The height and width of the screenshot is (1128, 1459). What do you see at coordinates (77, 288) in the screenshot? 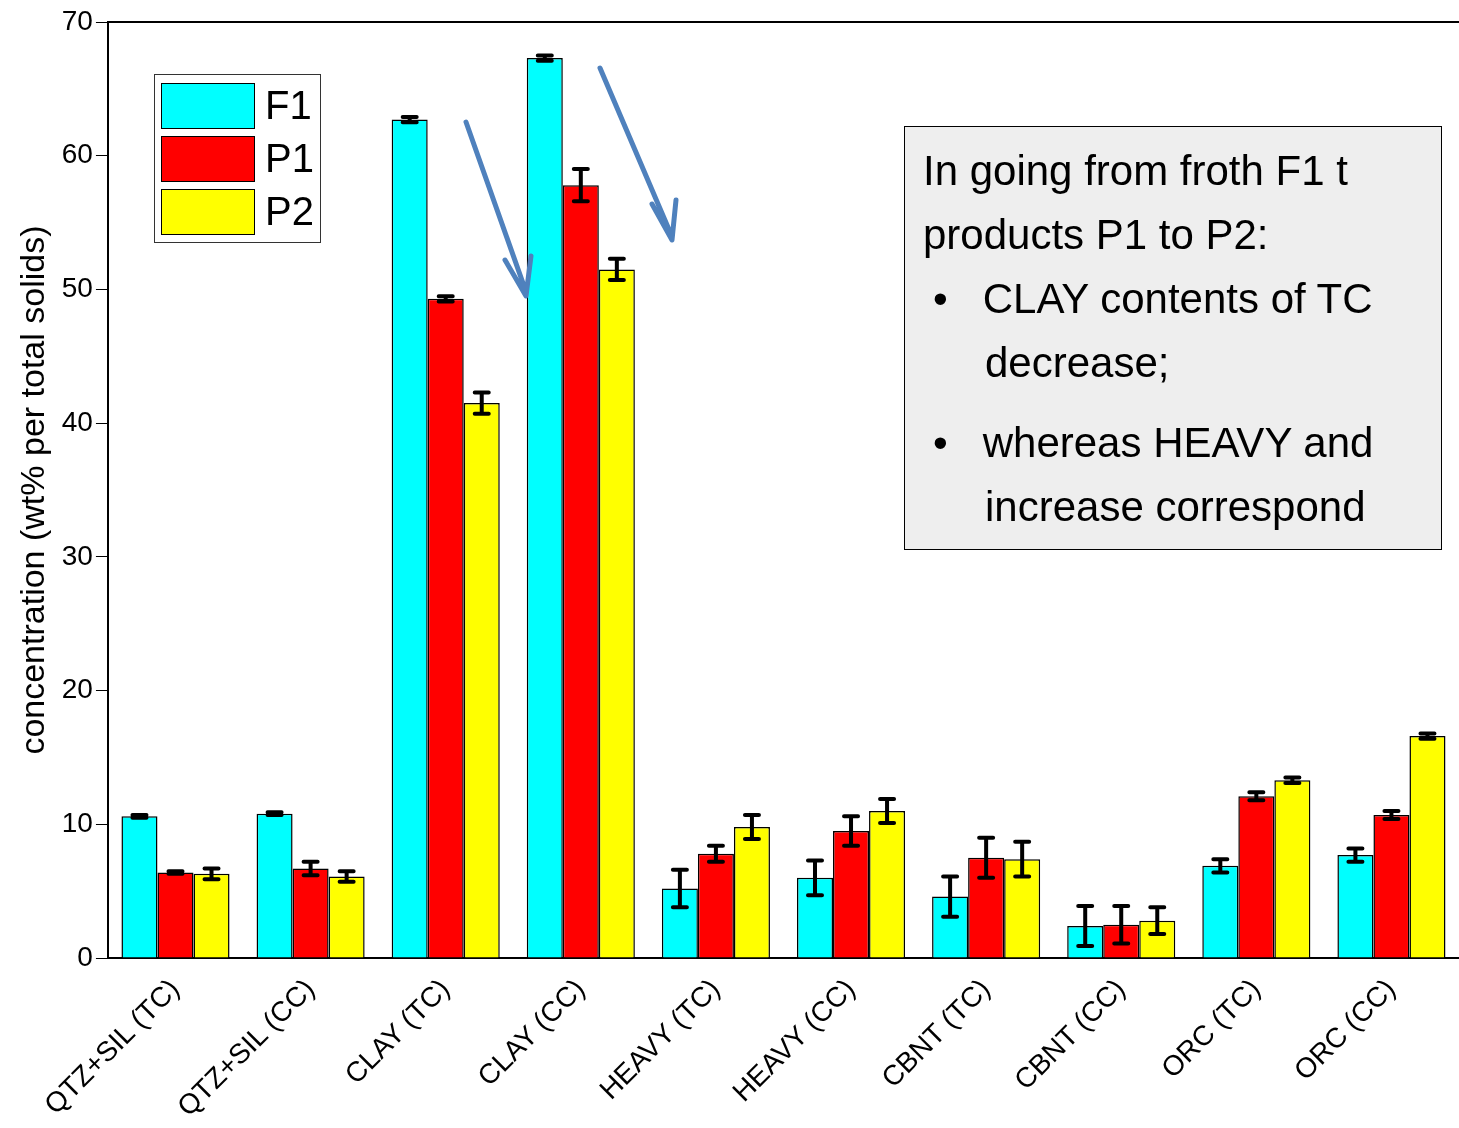
I see `y-tick-label: 50` at bounding box center [77, 288].